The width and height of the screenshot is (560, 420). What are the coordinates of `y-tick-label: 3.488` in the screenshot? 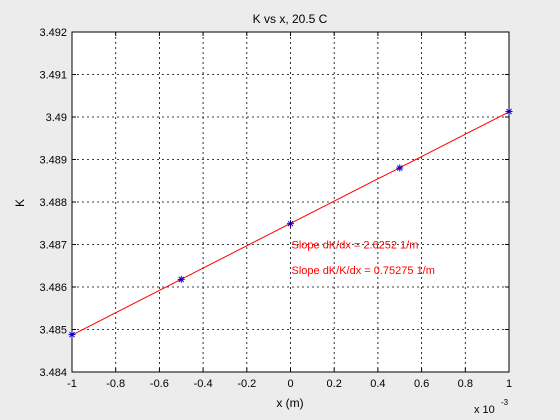 It's located at (53, 203).